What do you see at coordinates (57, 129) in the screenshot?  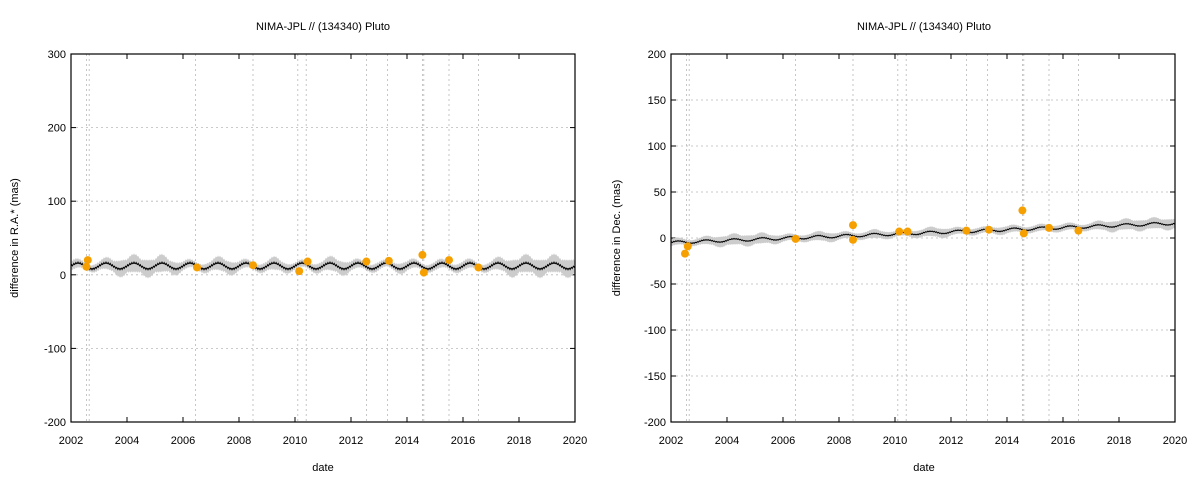 I see `ra-y-tick-label: 200` at bounding box center [57, 129].